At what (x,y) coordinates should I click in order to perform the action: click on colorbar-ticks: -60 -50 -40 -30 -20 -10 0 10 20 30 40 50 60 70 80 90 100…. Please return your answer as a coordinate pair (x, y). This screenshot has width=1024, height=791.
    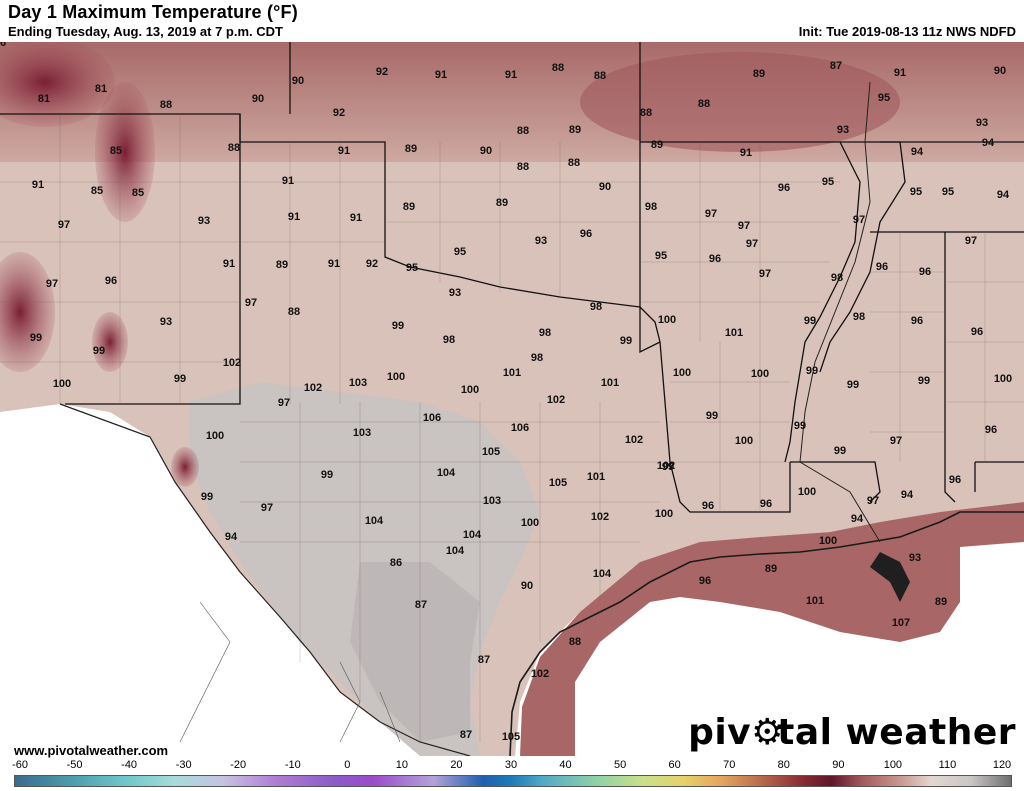
    Looking at the image, I should click on (512, 766).